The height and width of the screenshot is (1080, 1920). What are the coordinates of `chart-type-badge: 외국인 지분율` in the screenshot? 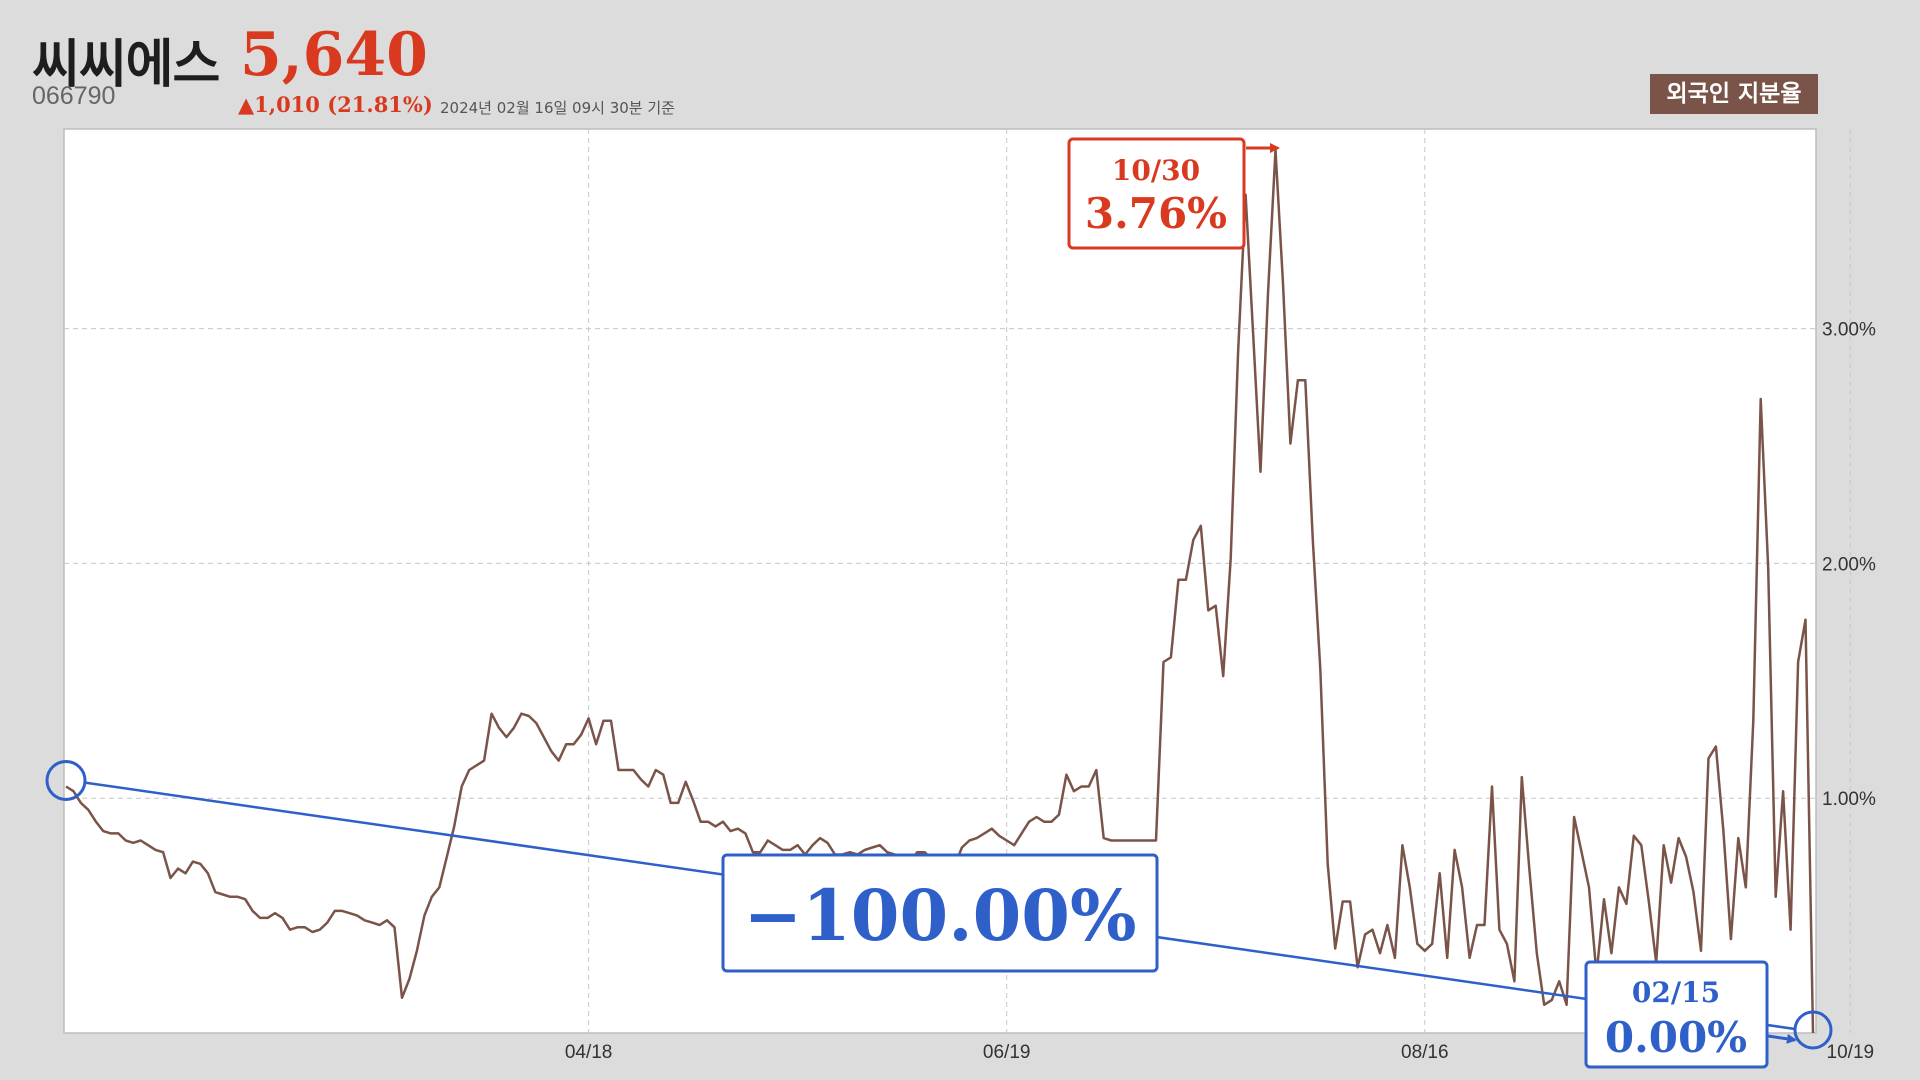 It's located at (1734, 94).